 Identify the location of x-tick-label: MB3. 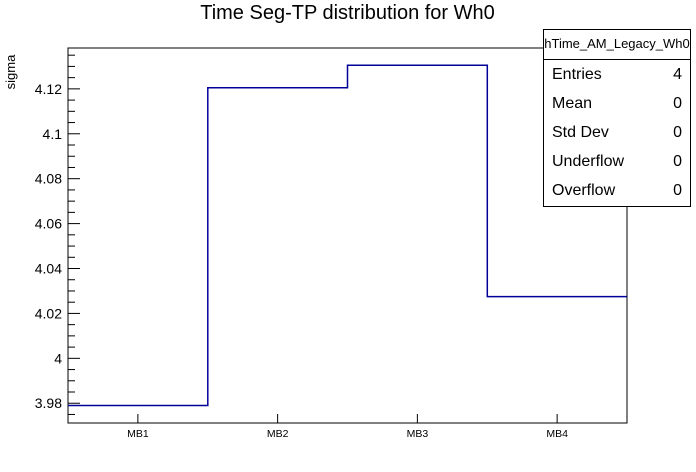
(418, 434).